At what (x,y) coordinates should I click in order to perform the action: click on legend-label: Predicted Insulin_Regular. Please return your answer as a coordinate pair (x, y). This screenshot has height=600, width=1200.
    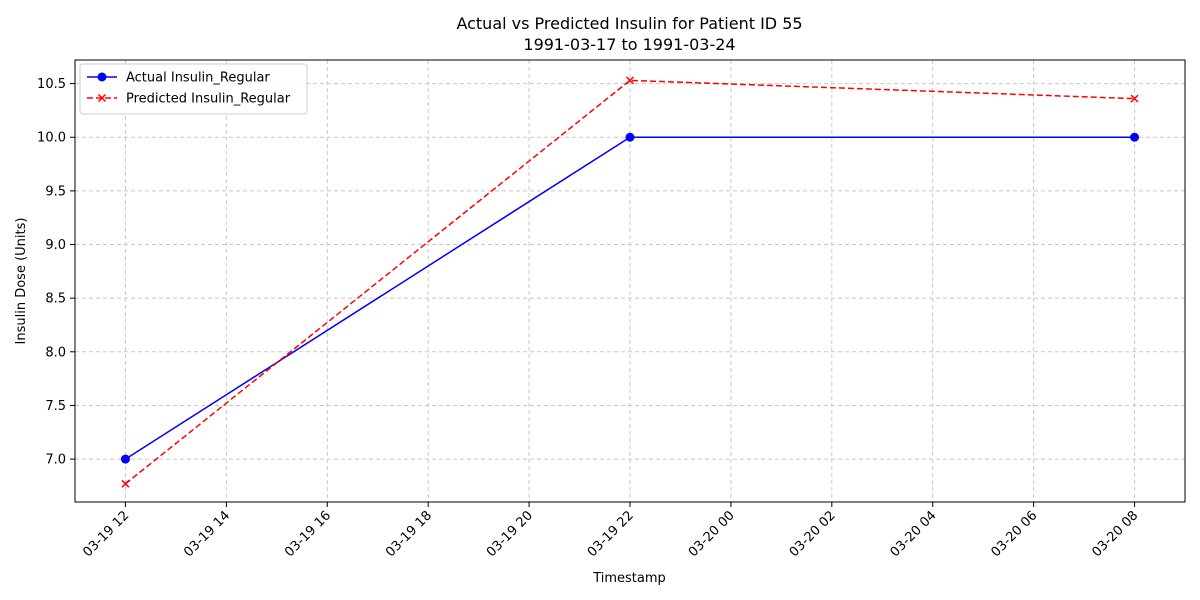
    Looking at the image, I should click on (208, 99).